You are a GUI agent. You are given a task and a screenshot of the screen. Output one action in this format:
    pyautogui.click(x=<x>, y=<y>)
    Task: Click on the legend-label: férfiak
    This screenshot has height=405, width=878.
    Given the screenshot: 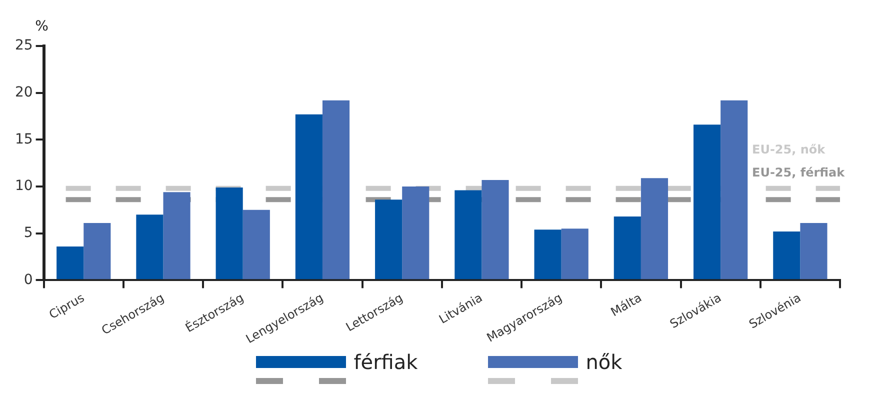 What is the action you would take?
    pyautogui.click(x=386, y=362)
    